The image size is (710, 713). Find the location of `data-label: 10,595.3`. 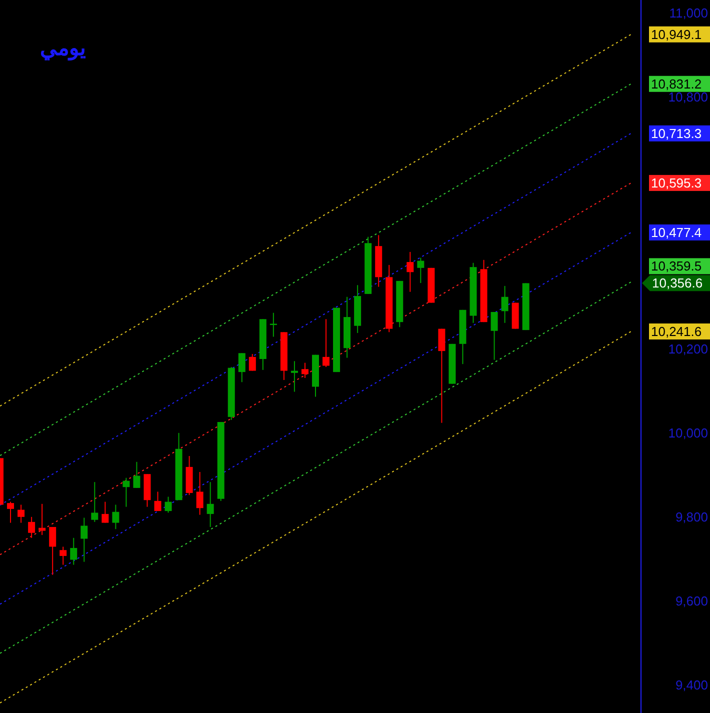

data-label: 10,595.3 is located at coordinates (676, 183).